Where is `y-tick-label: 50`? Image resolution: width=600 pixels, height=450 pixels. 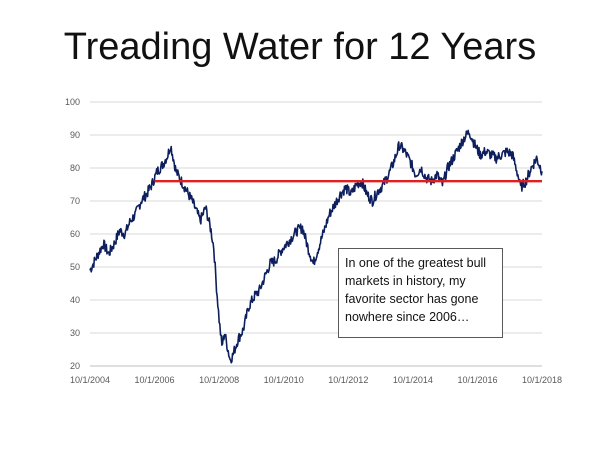
y-tick-label: 50 is located at coordinates (75, 267).